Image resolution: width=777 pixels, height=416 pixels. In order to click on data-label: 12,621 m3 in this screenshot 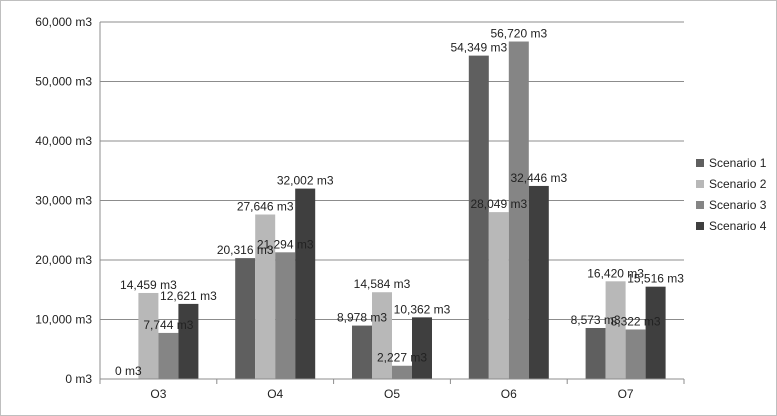, I will do `click(188, 296)`.